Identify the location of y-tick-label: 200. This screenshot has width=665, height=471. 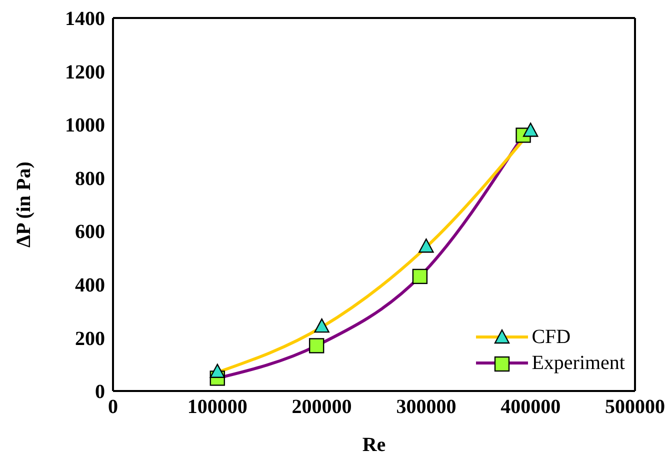
(90, 339).